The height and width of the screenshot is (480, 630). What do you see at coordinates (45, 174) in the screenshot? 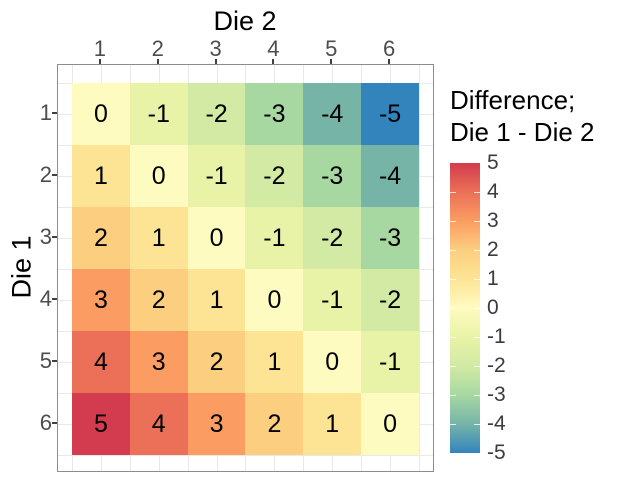
I see `y-axis-tick-label: 2` at bounding box center [45, 174].